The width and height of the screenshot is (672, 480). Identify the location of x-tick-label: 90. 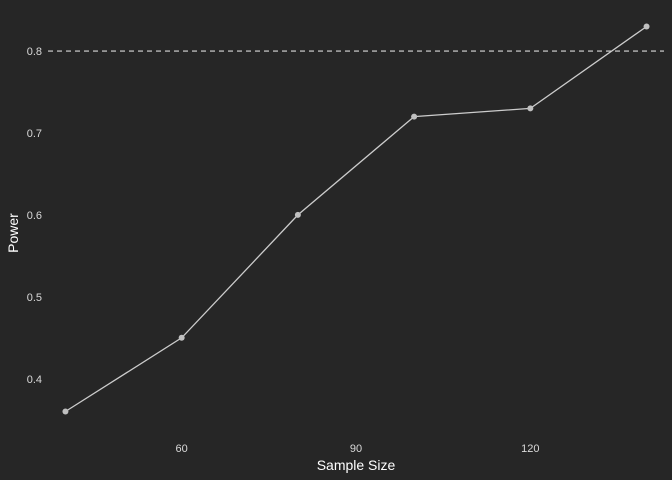
(356, 449).